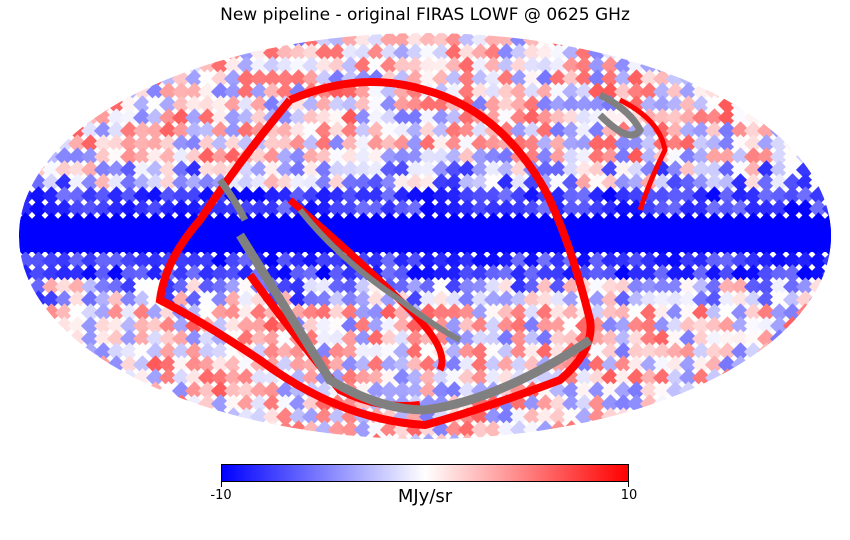 This screenshot has width=850, height=540. I want to click on colorbar-unit: MJy/sr, so click(425, 496).